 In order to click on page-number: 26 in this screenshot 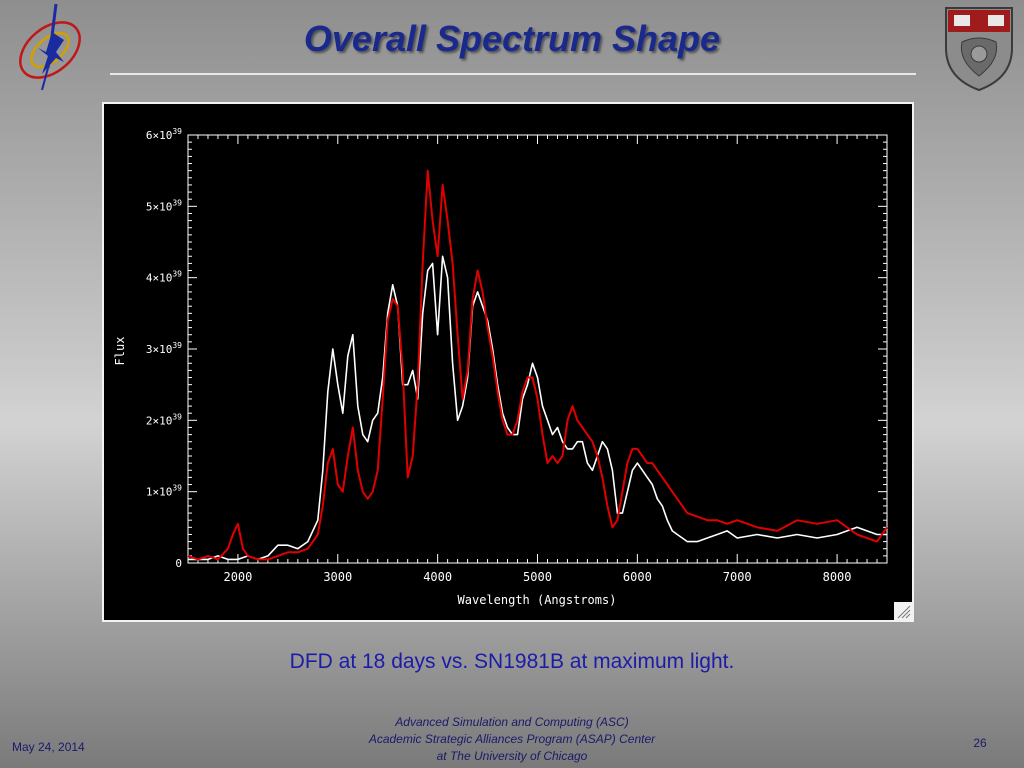, I will do `click(980, 743)`.